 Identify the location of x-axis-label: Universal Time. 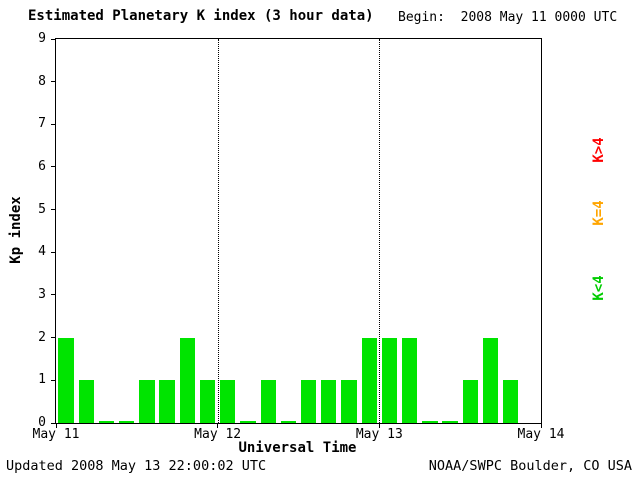
(297, 448).